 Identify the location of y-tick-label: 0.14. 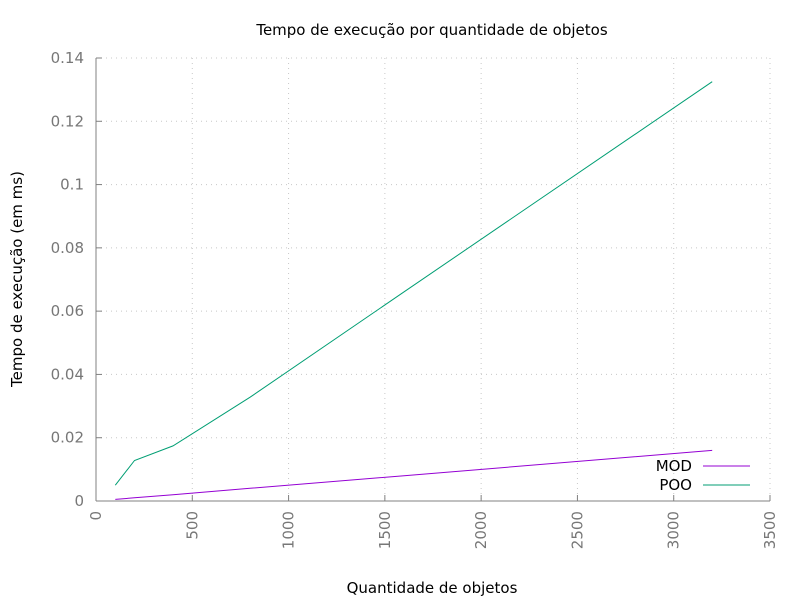
(67, 58).